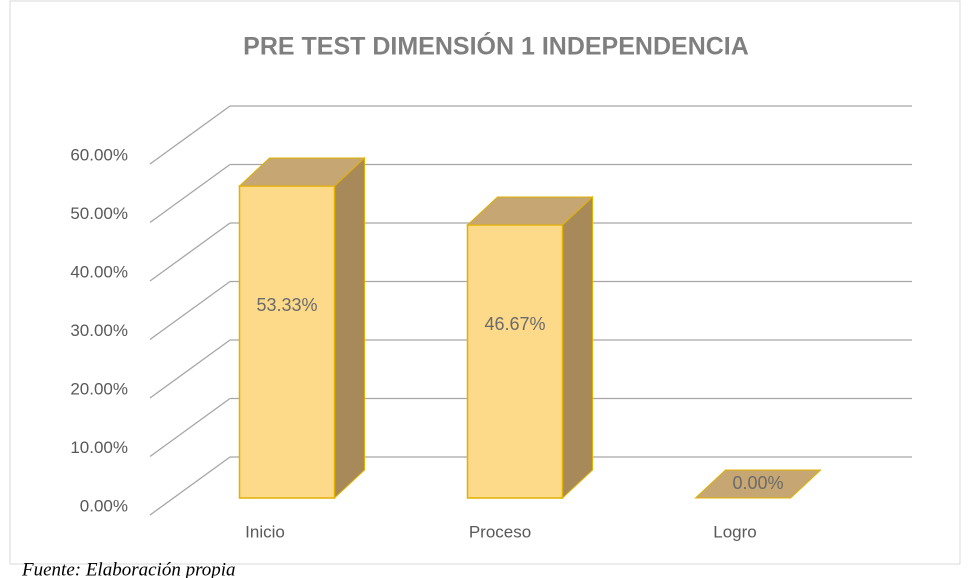 The image size is (970, 578). I want to click on chart-title: PRE TEST DIMENSIÓN 1 INDEPENDENCIA, so click(496, 46).